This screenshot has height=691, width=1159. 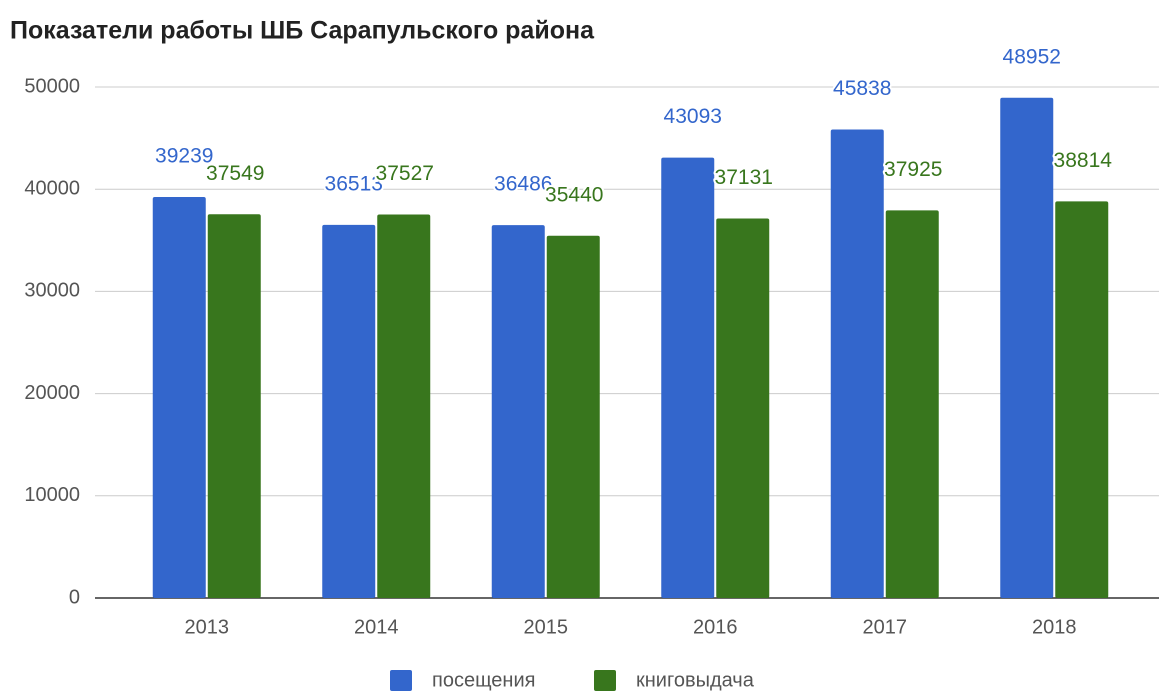 I want to click on y-tick-label: 10000, so click(x=52, y=495).